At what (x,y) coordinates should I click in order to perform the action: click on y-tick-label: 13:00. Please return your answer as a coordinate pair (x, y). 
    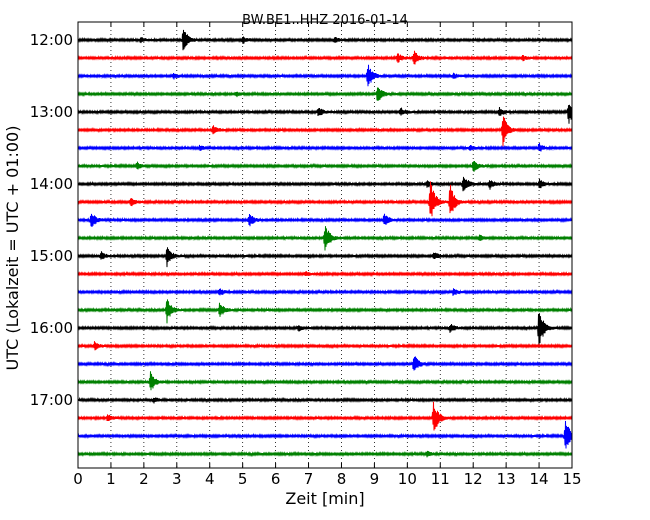
    Looking at the image, I should click on (51, 112).